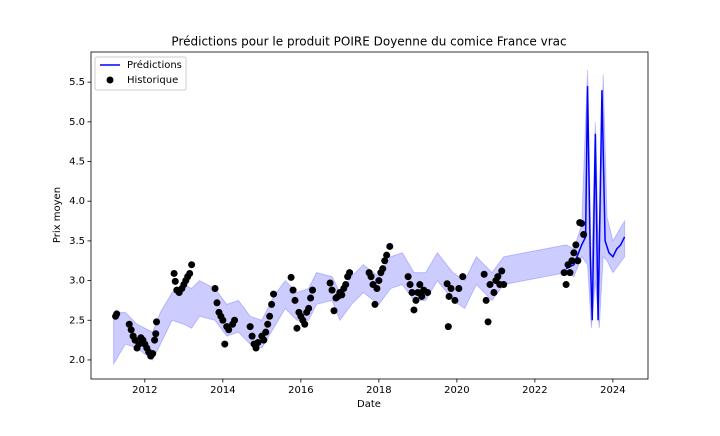  What do you see at coordinates (57, 215) in the screenshot?
I see `y-axis-label: Prix moyen` at bounding box center [57, 215].